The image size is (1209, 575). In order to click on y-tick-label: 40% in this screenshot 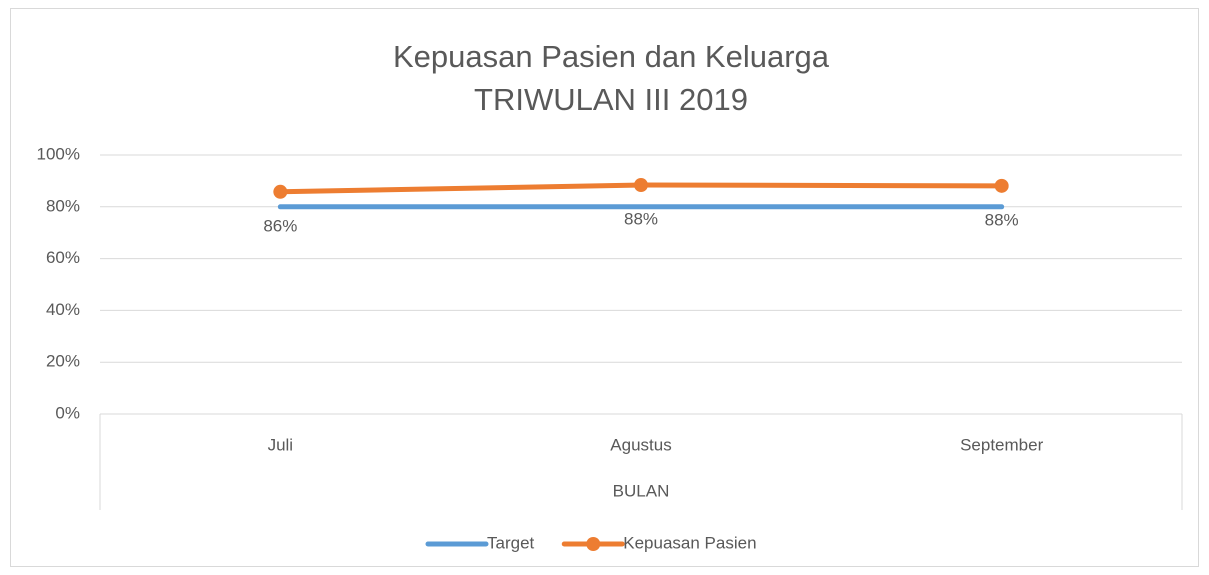, I will do `click(63, 309)`.